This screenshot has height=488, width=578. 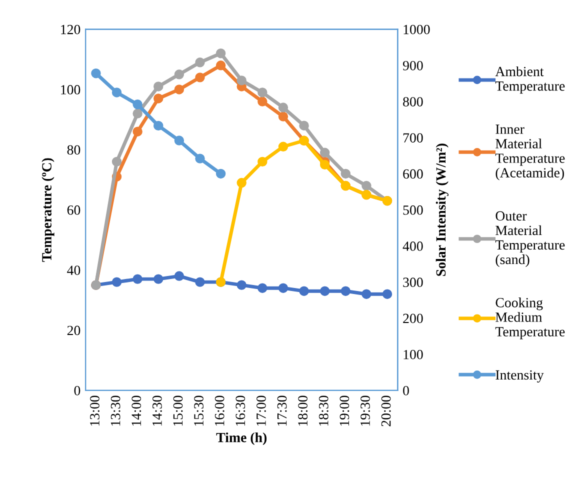 I want to click on x-tick-label: 13:30, so click(x=115, y=411).